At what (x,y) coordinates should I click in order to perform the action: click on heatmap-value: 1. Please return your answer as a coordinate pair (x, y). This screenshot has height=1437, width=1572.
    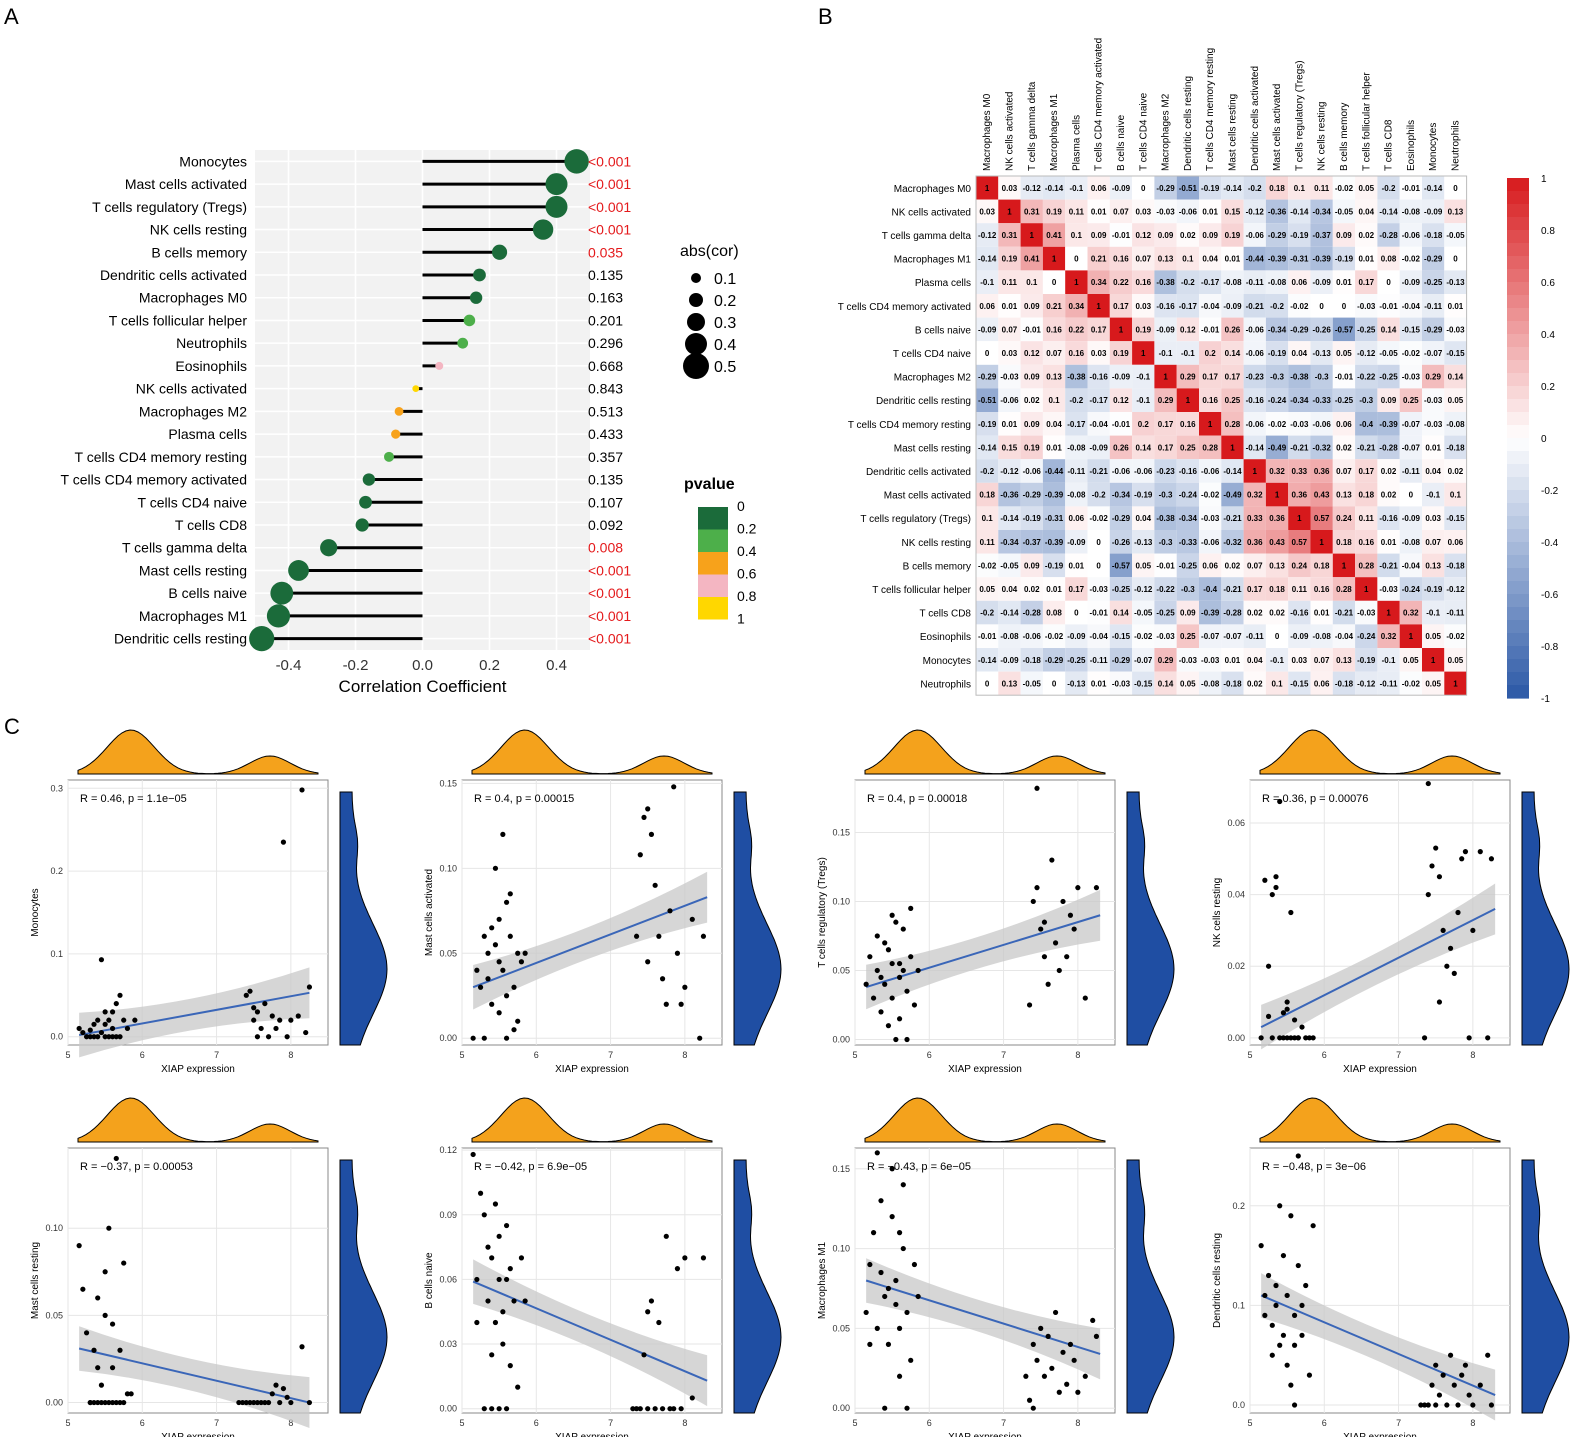
    Looking at the image, I should click on (1165, 377).